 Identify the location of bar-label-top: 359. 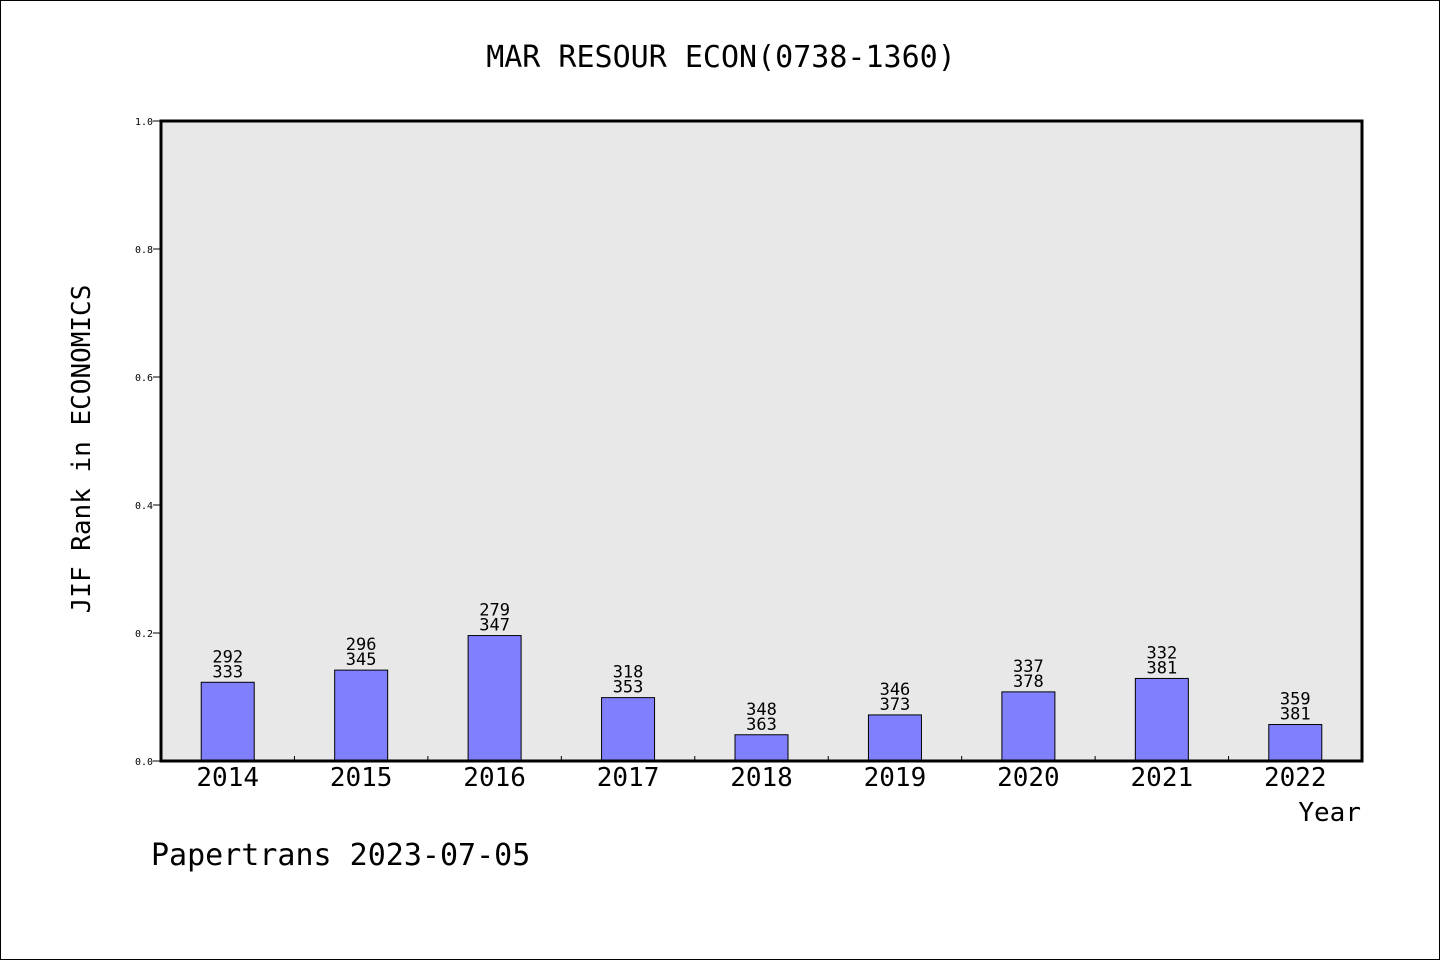
(1295, 700).